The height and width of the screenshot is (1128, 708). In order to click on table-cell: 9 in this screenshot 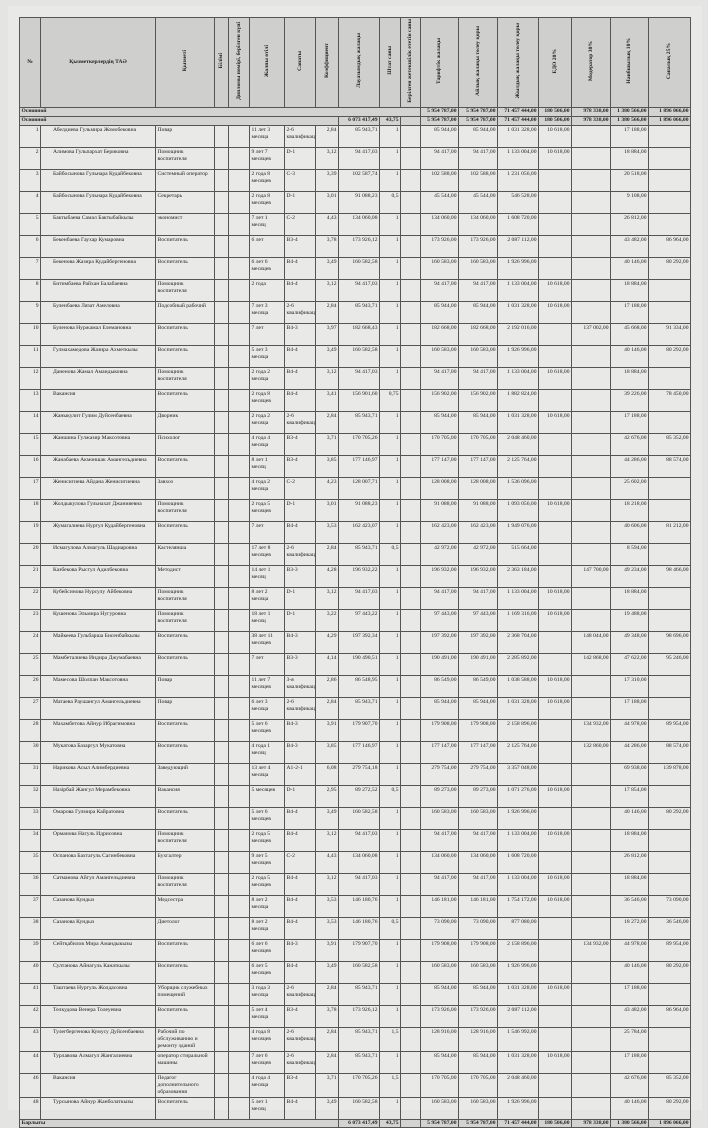, I will do `click(30, 312)`.